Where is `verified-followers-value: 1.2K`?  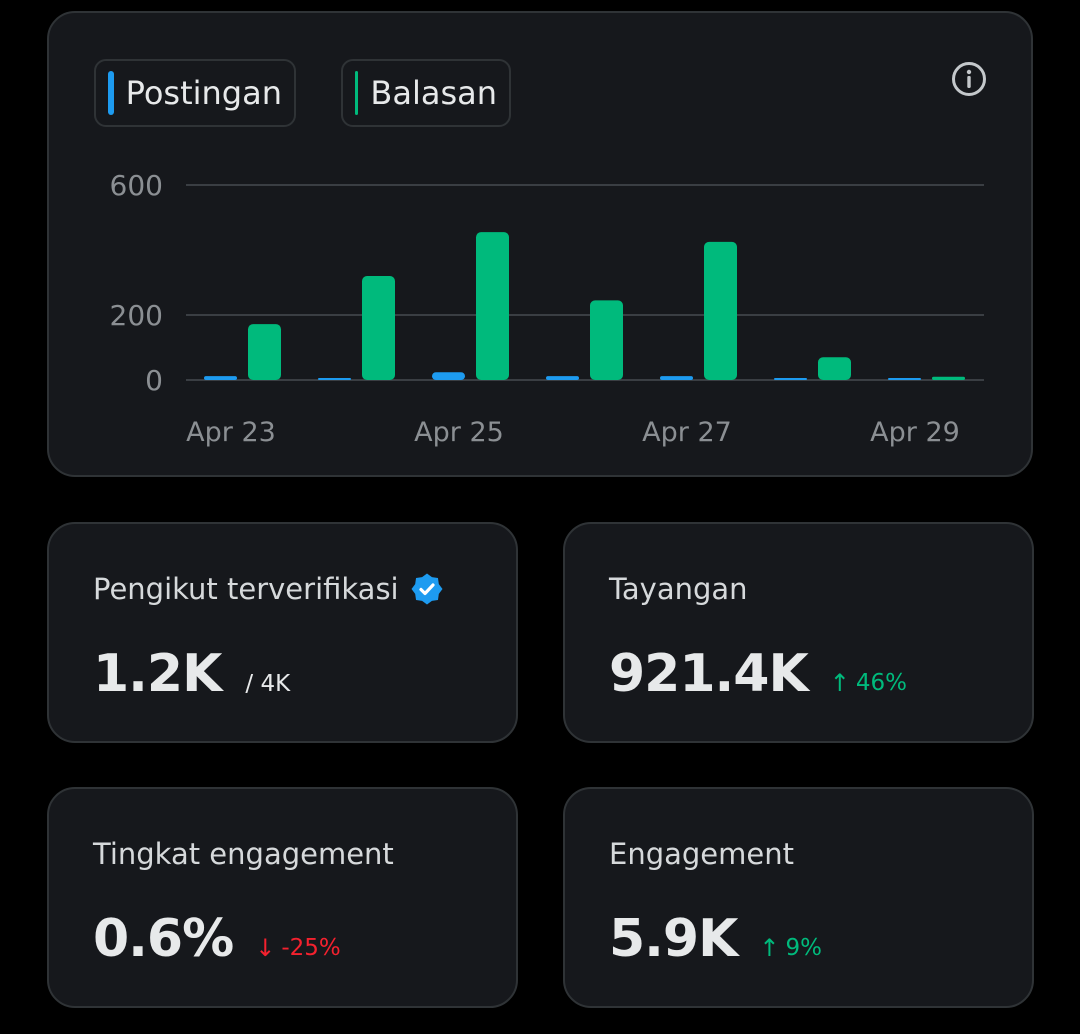 verified-followers-value: 1.2K is located at coordinates (157, 674).